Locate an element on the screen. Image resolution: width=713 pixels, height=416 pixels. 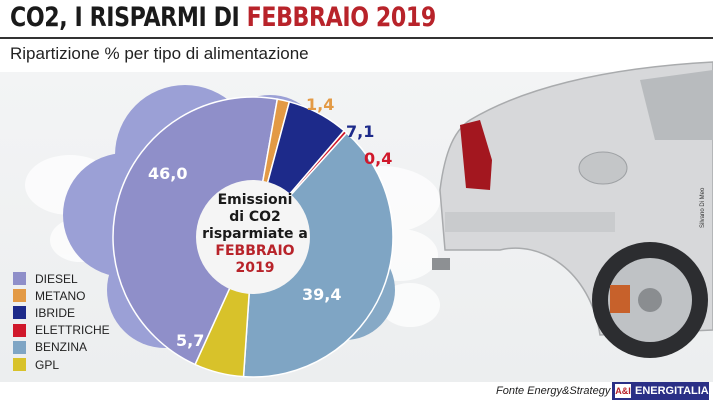
chart-subtitle: Ripartizione % per tipo di alimentazione is located at coordinates (159, 53).